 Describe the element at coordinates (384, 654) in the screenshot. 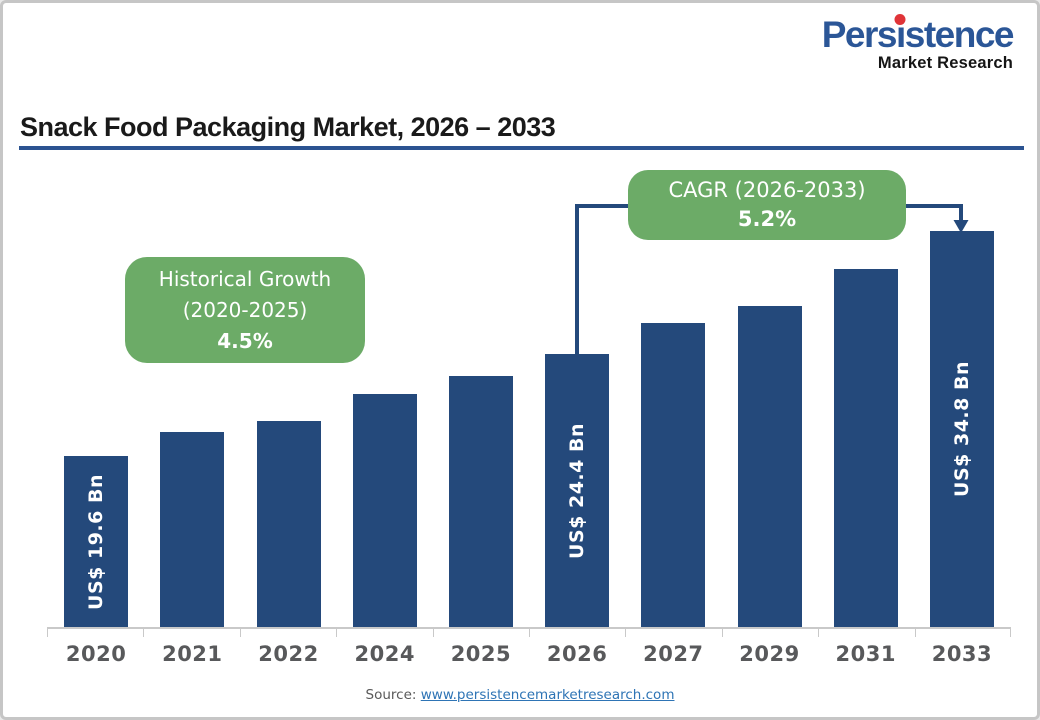

I see `x-tick-label-2024: 2024` at that location.